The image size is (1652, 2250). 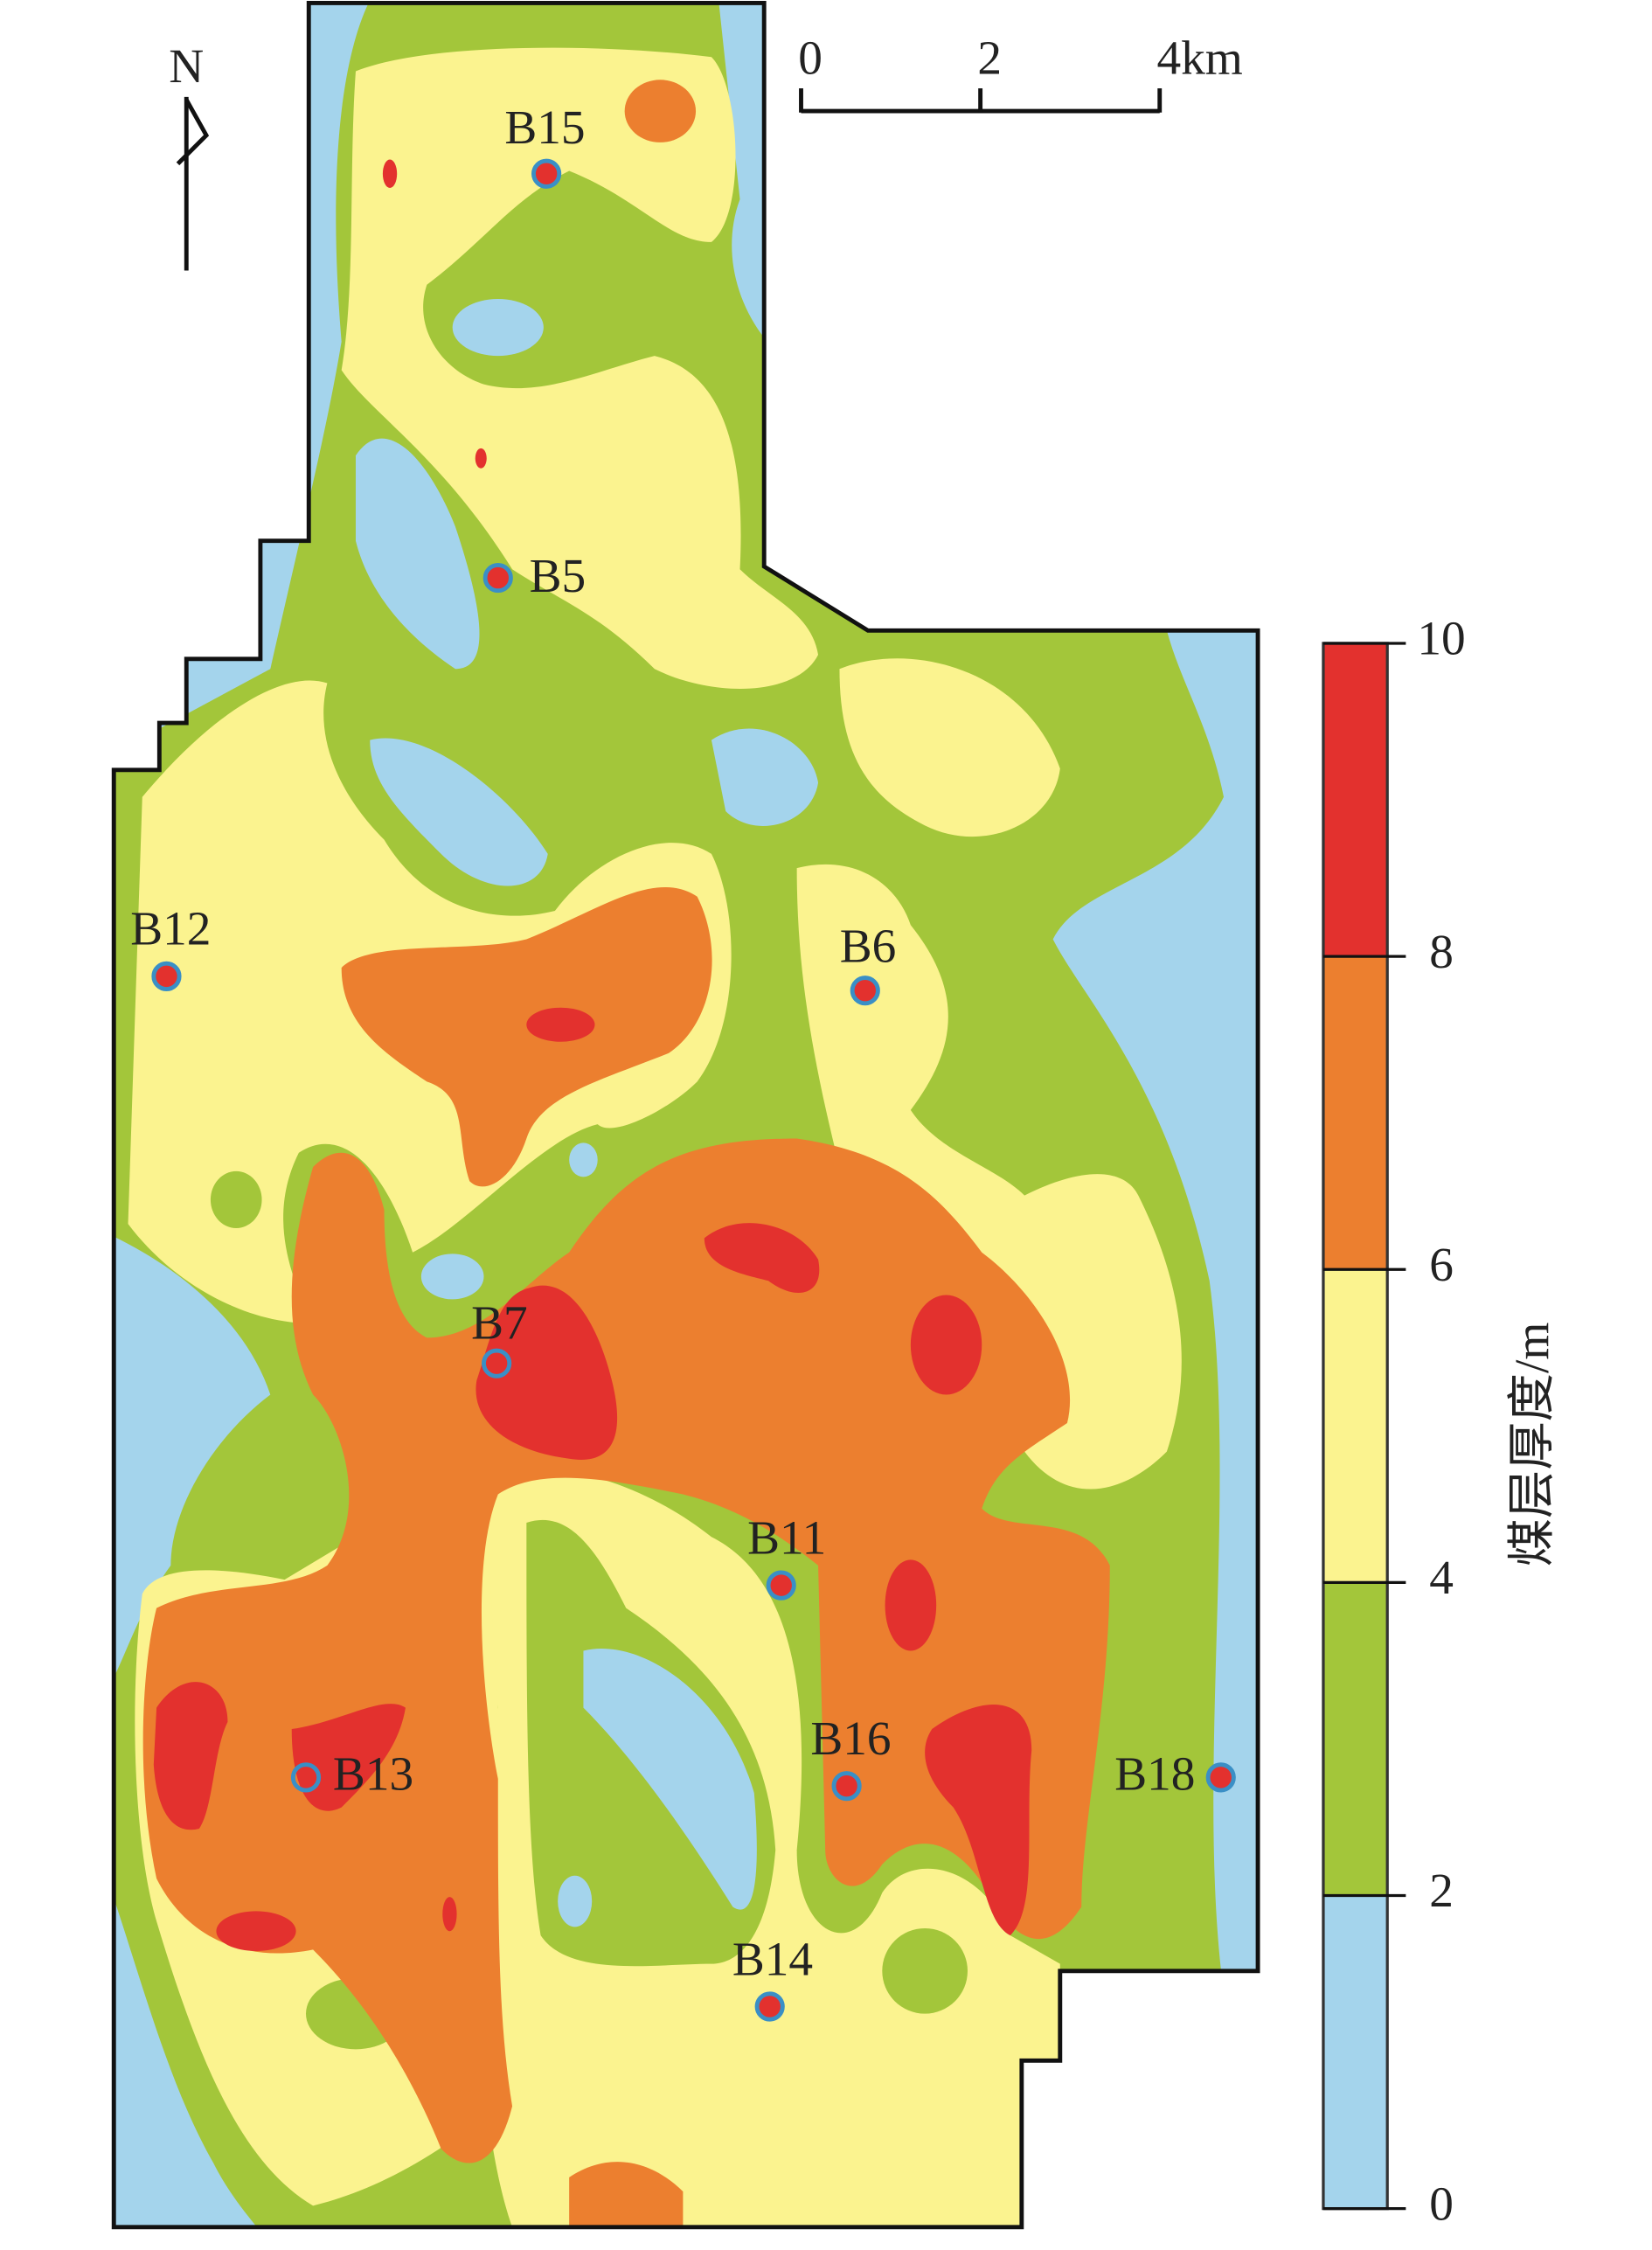 I want to click on legend: 0 2 4 6 8 10 煤层厚度/m, so click(x=1440, y=1421).